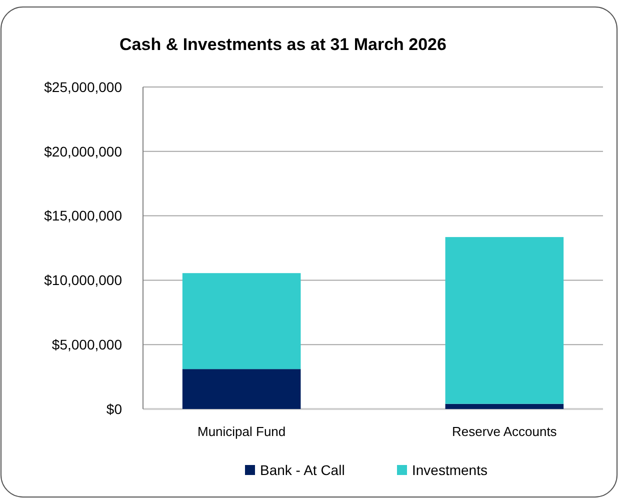  Describe the element at coordinates (302, 470) in the screenshot. I see `legend-label: Bank - At Call` at that location.